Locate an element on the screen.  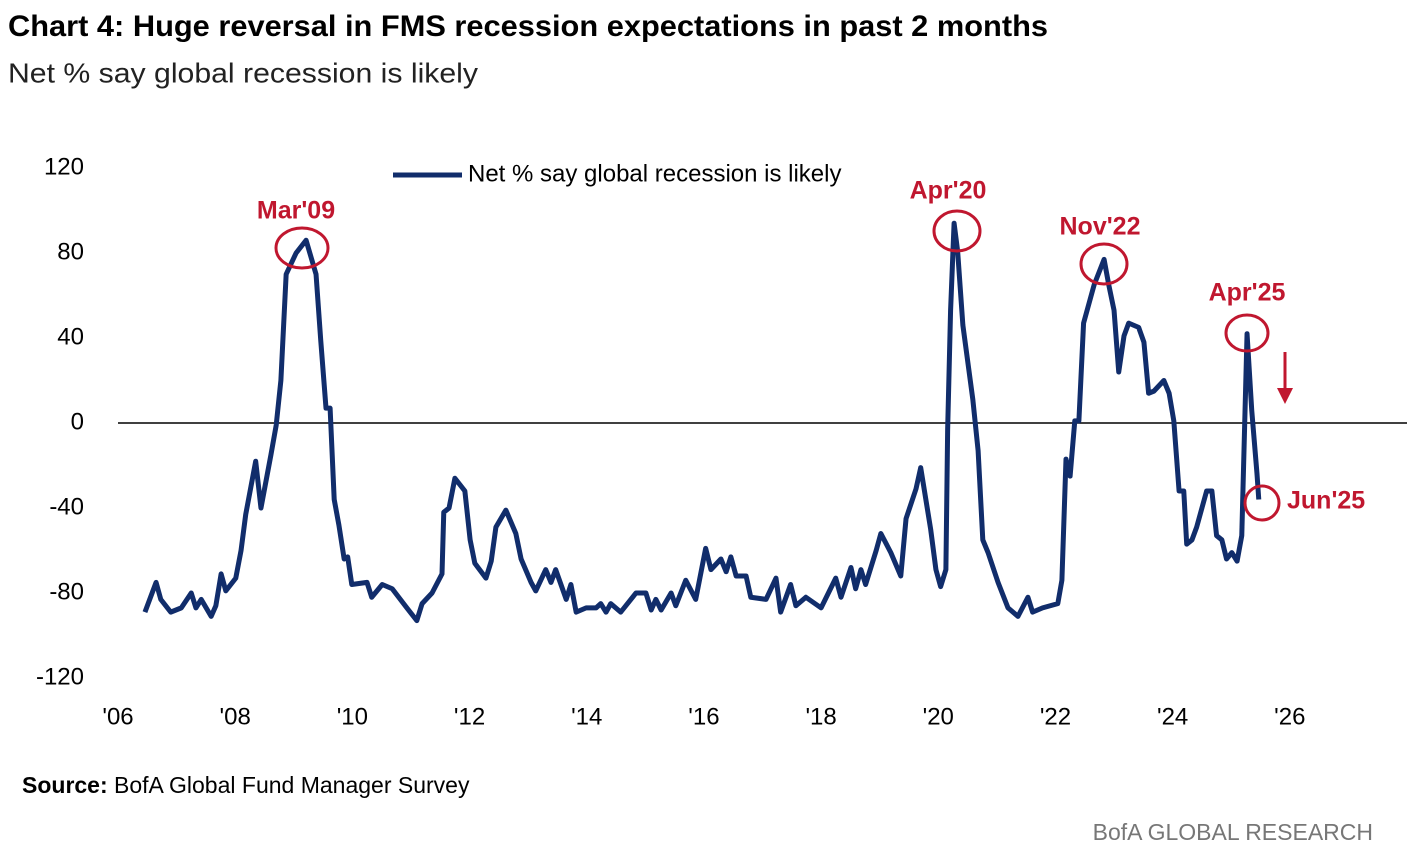
x-tick-label: '06 is located at coordinates (117, 716).